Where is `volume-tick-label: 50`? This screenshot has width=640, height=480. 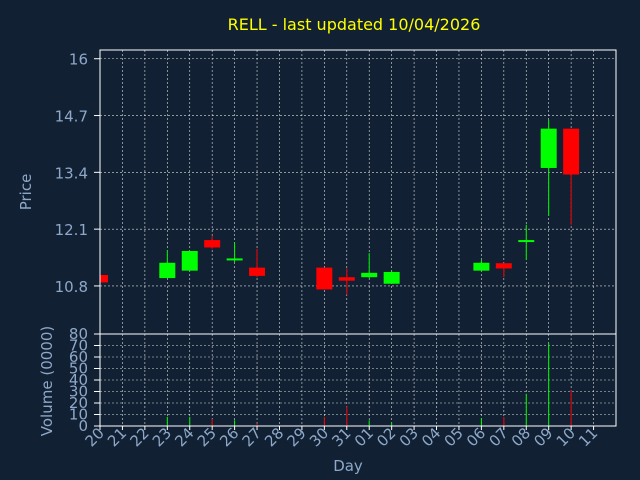
volume-tick-label: 50 is located at coordinates (78, 369).